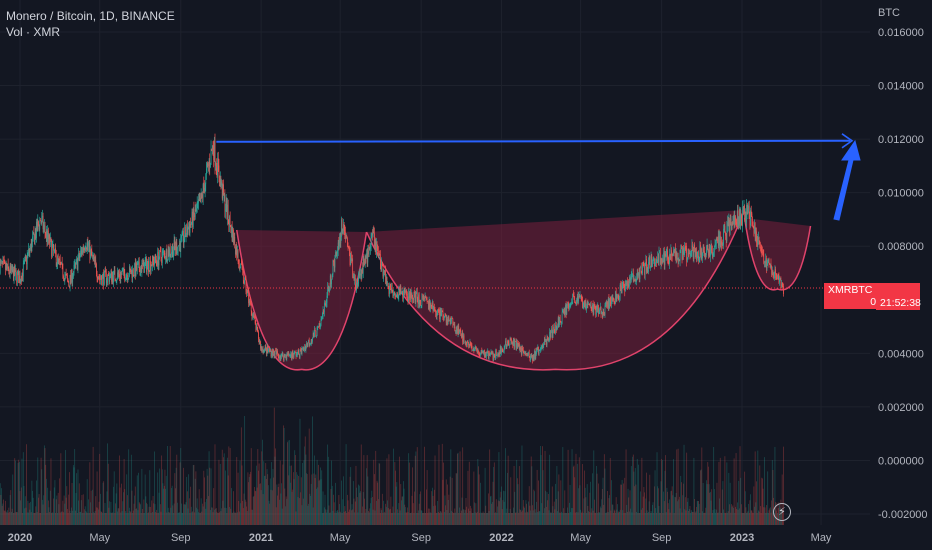  I want to click on price-tag-symbol: XMRBTC, so click(850, 290).